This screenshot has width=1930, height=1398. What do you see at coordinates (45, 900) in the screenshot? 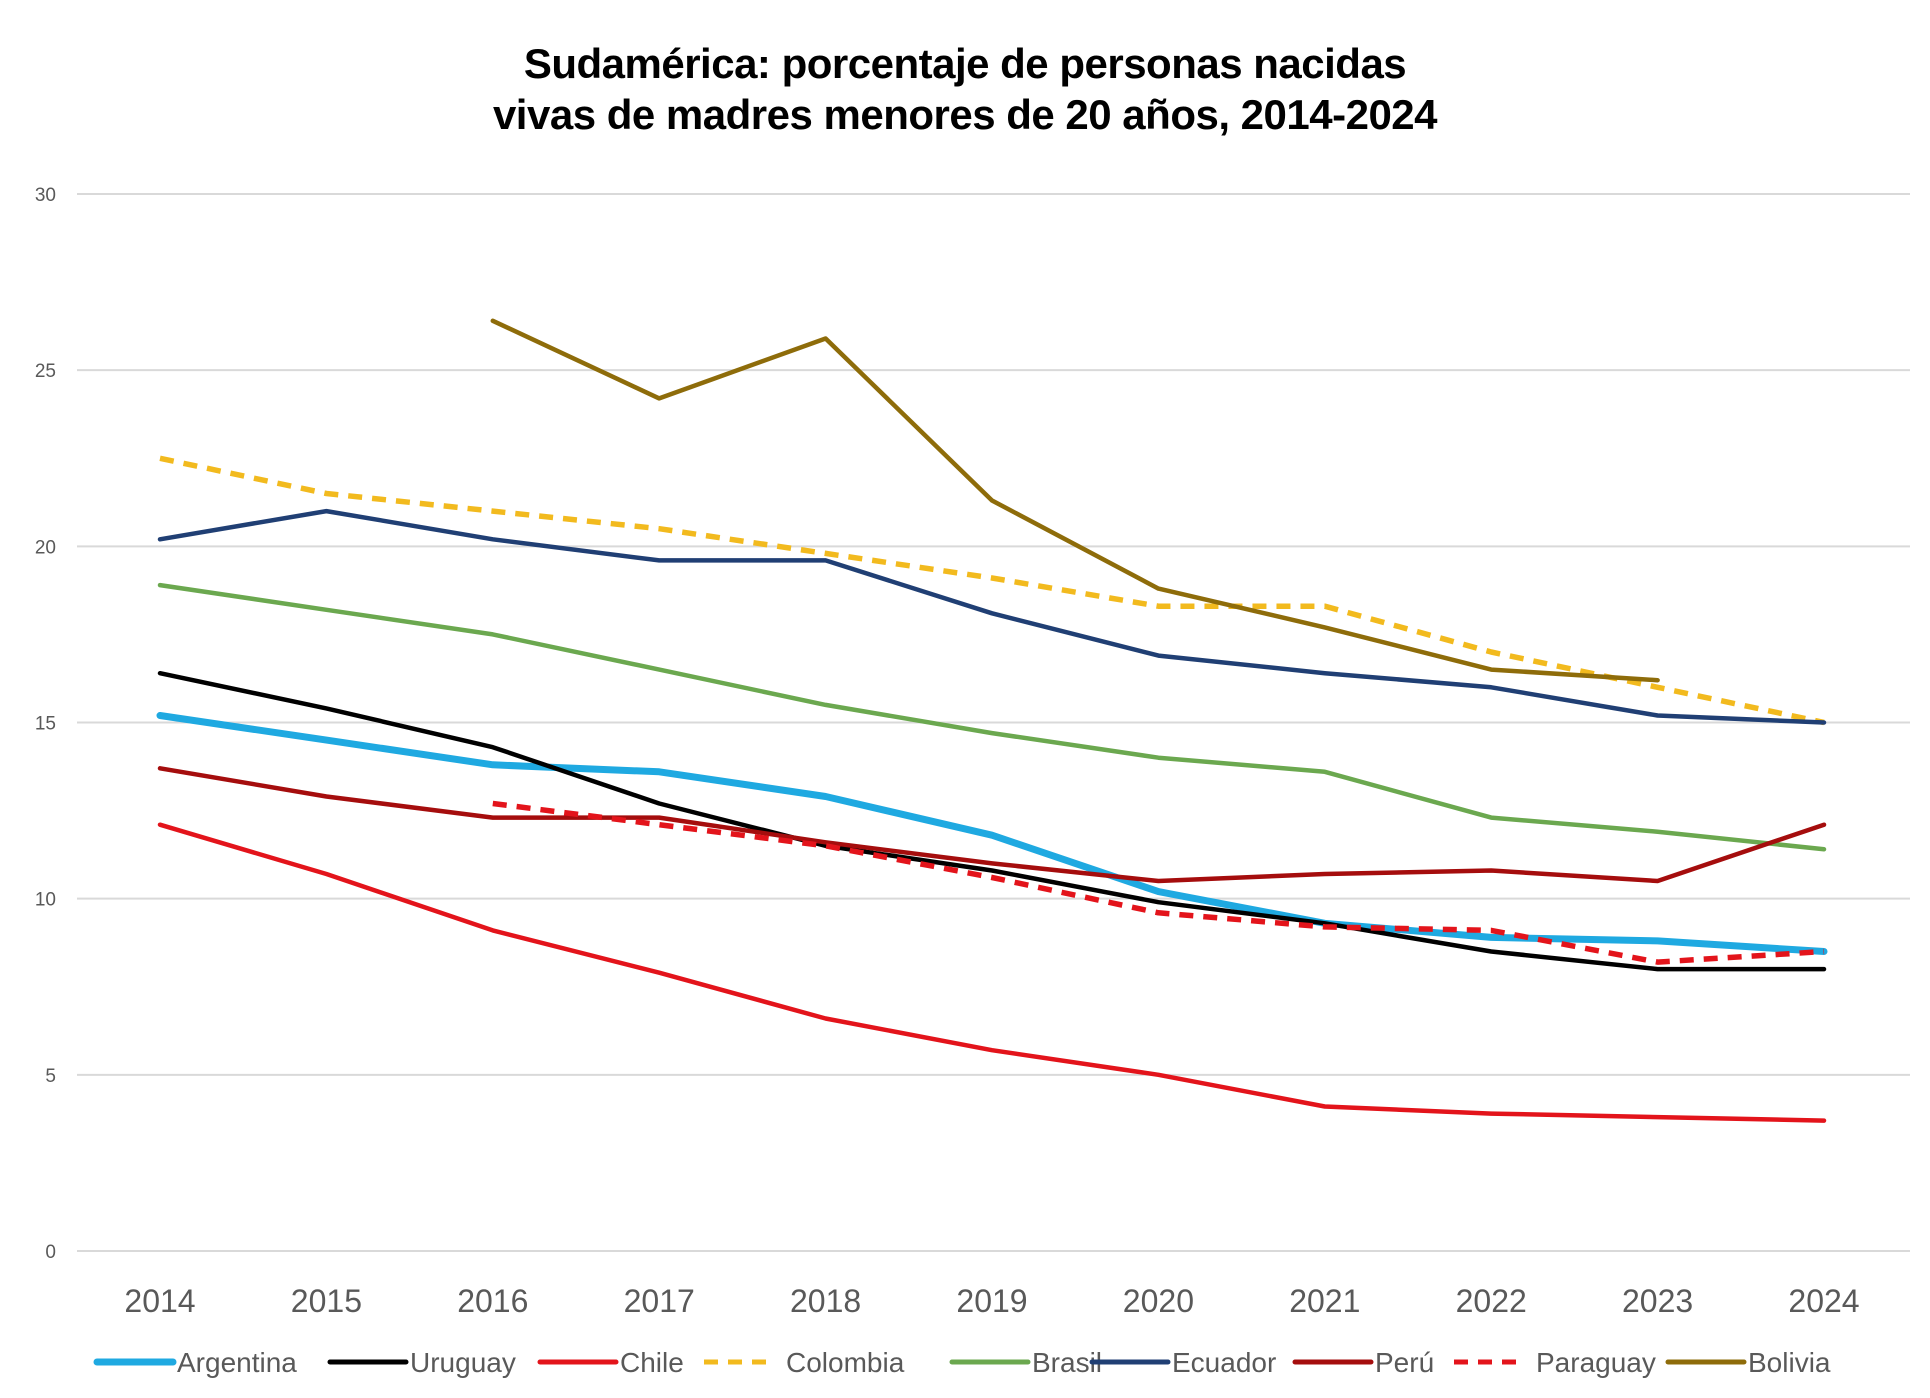
I see `y-tick-label: 10` at bounding box center [45, 900].